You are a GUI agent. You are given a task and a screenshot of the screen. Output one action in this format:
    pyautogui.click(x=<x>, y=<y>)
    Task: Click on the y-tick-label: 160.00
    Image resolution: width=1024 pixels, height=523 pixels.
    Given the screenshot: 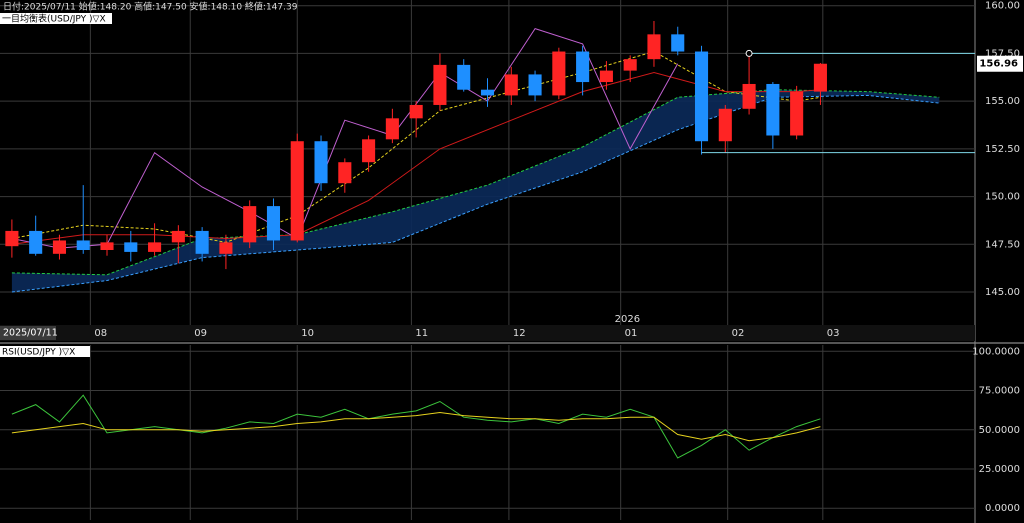 What is the action you would take?
    pyautogui.click(x=1002, y=6)
    